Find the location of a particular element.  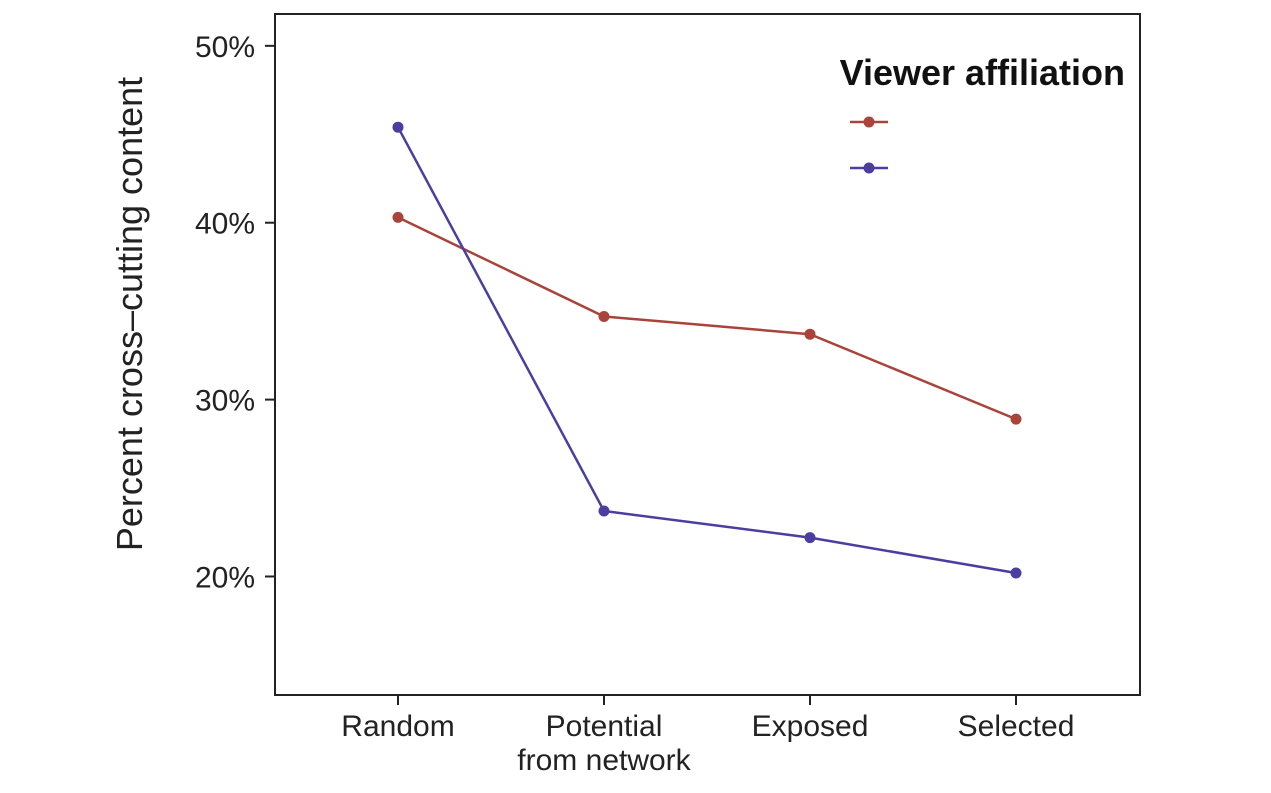

y-tick-label: 20% is located at coordinates (225, 577).